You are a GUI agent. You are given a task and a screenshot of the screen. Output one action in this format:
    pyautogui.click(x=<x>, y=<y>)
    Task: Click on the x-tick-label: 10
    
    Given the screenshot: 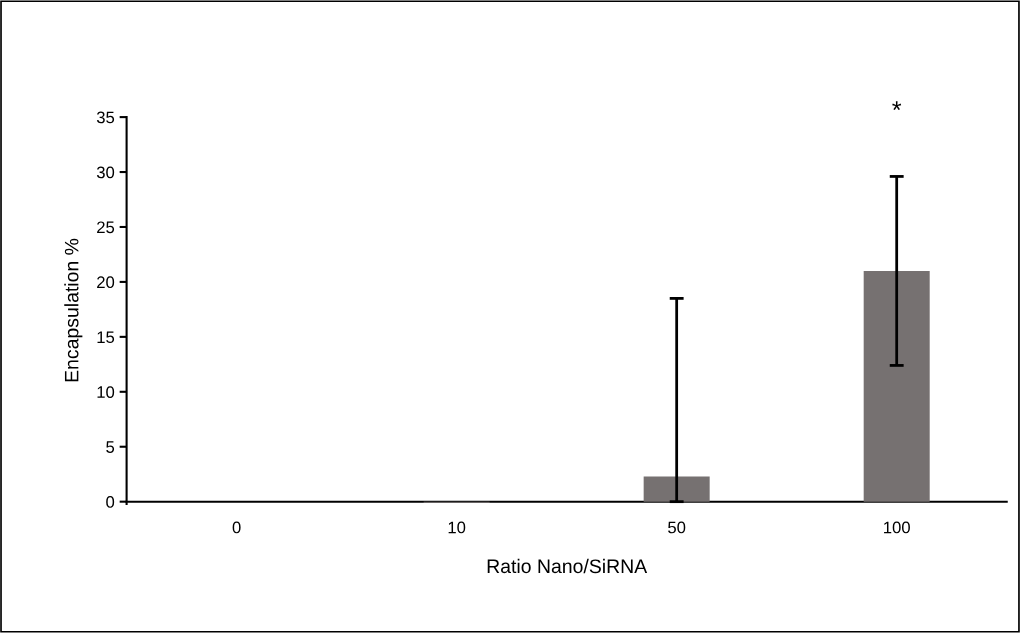 What is the action you would take?
    pyautogui.click(x=457, y=527)
    